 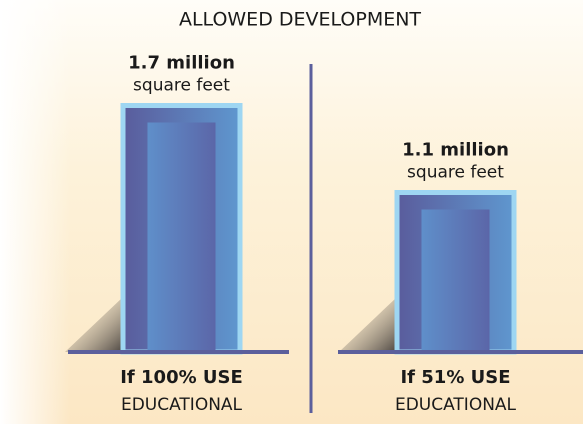 What do you see at coordinates (300, 20) in the screenshot?
I see `chart-title: ALLOWED DEVELOPMENT` at bounding box center [300, 20].